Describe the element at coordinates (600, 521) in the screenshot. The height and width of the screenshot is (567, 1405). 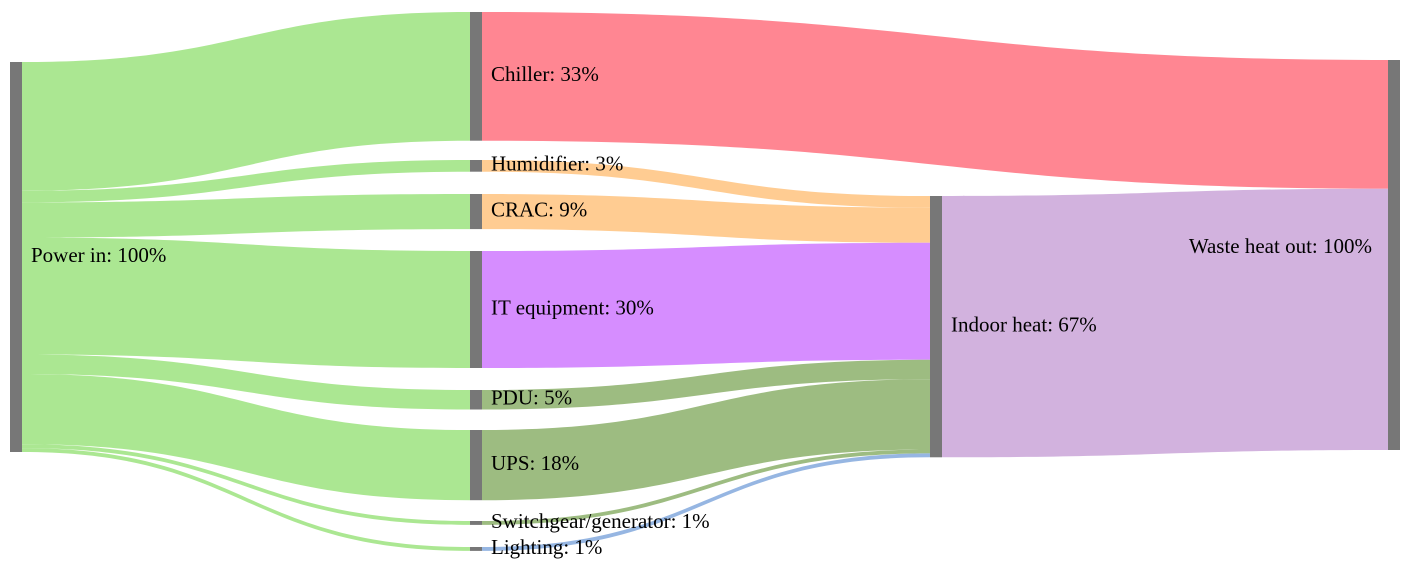
I see `node-label: Switchgear/generator: 1%` at that location.